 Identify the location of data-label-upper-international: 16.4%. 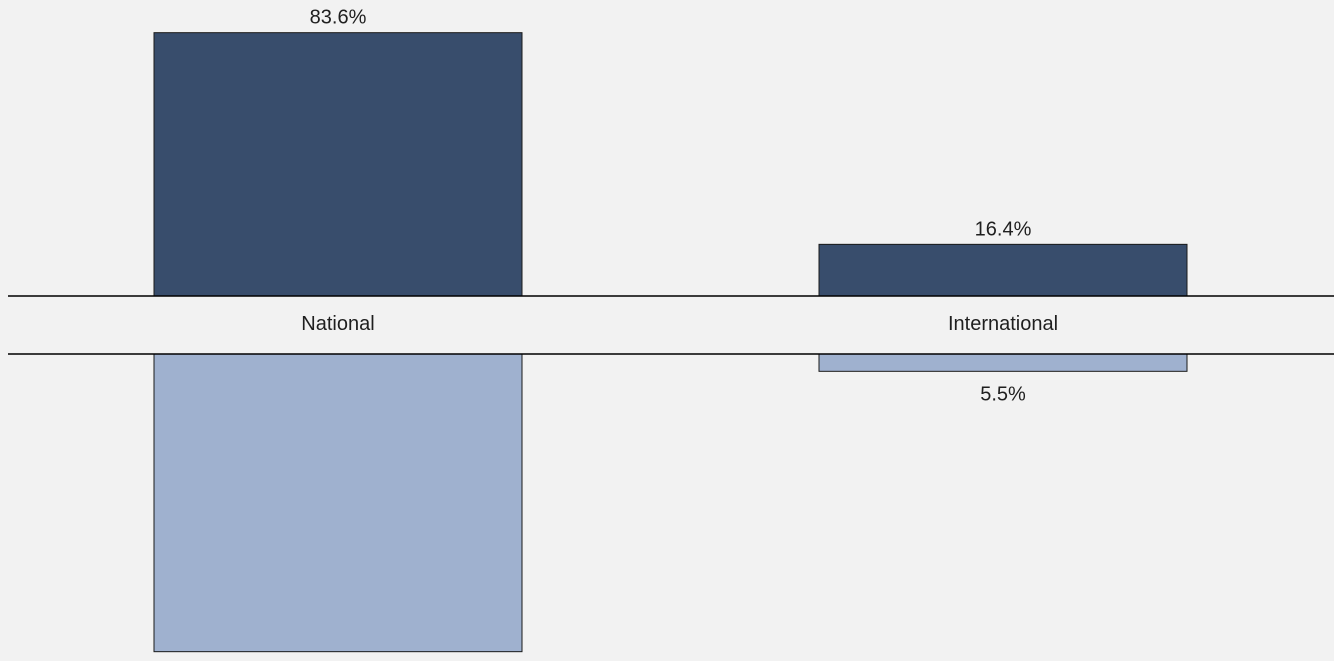
(1003, 229).